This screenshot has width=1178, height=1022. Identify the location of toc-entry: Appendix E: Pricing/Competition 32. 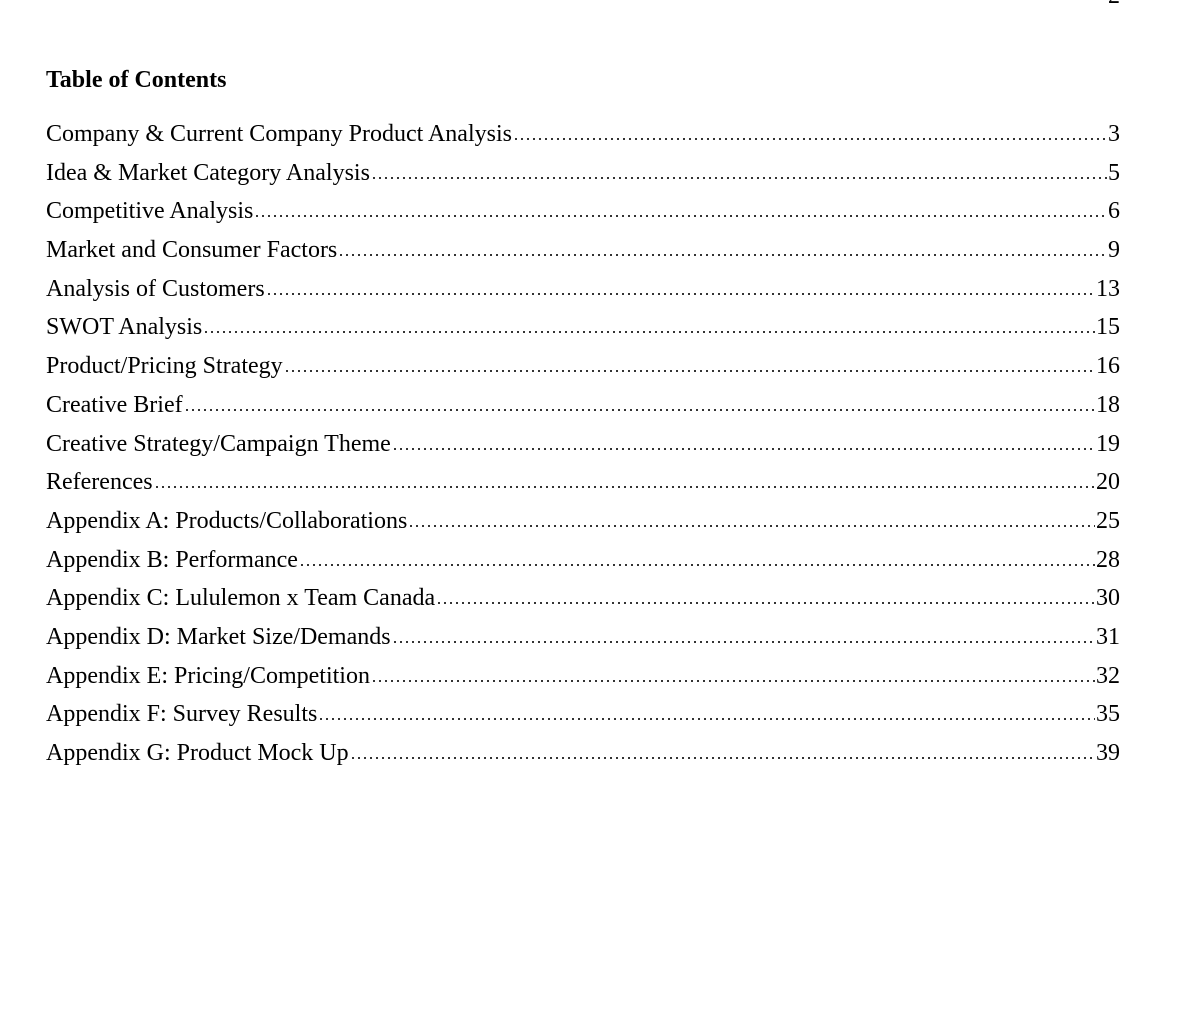
(583, 676).